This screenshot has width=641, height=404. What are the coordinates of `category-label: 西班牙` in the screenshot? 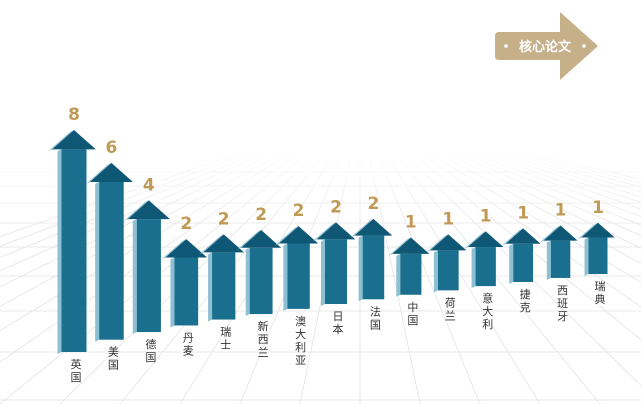 It's located at (562, 303).